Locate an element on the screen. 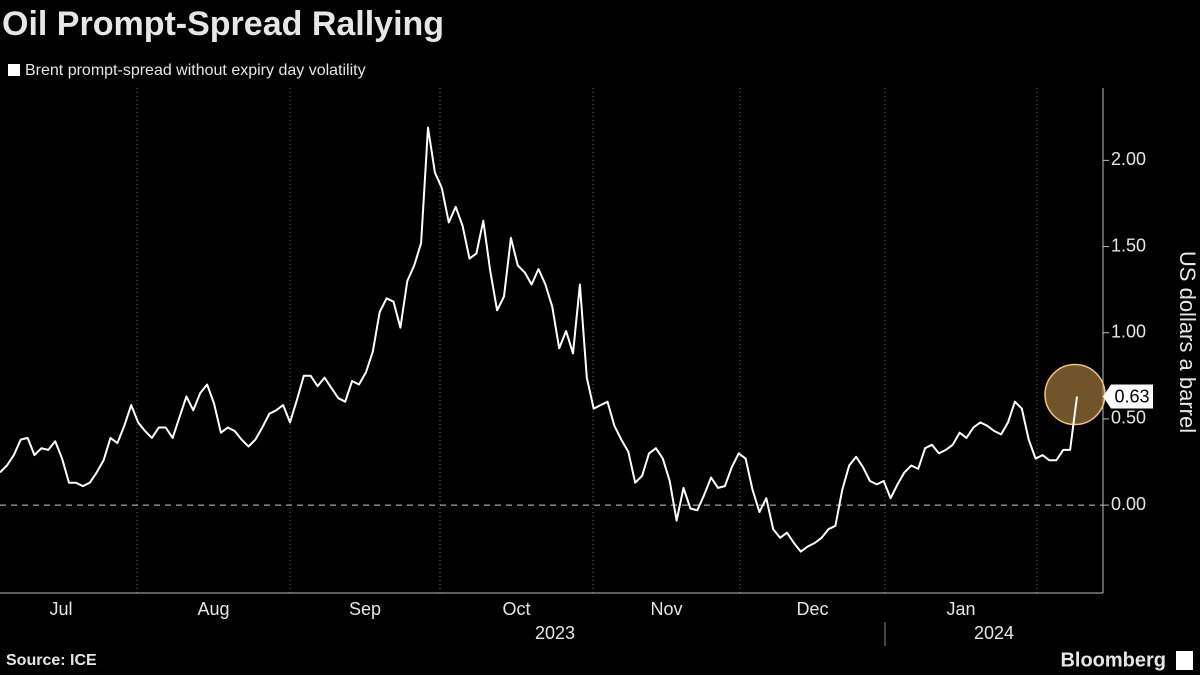  source: Source: ICE is located at coordinates (51, 660).